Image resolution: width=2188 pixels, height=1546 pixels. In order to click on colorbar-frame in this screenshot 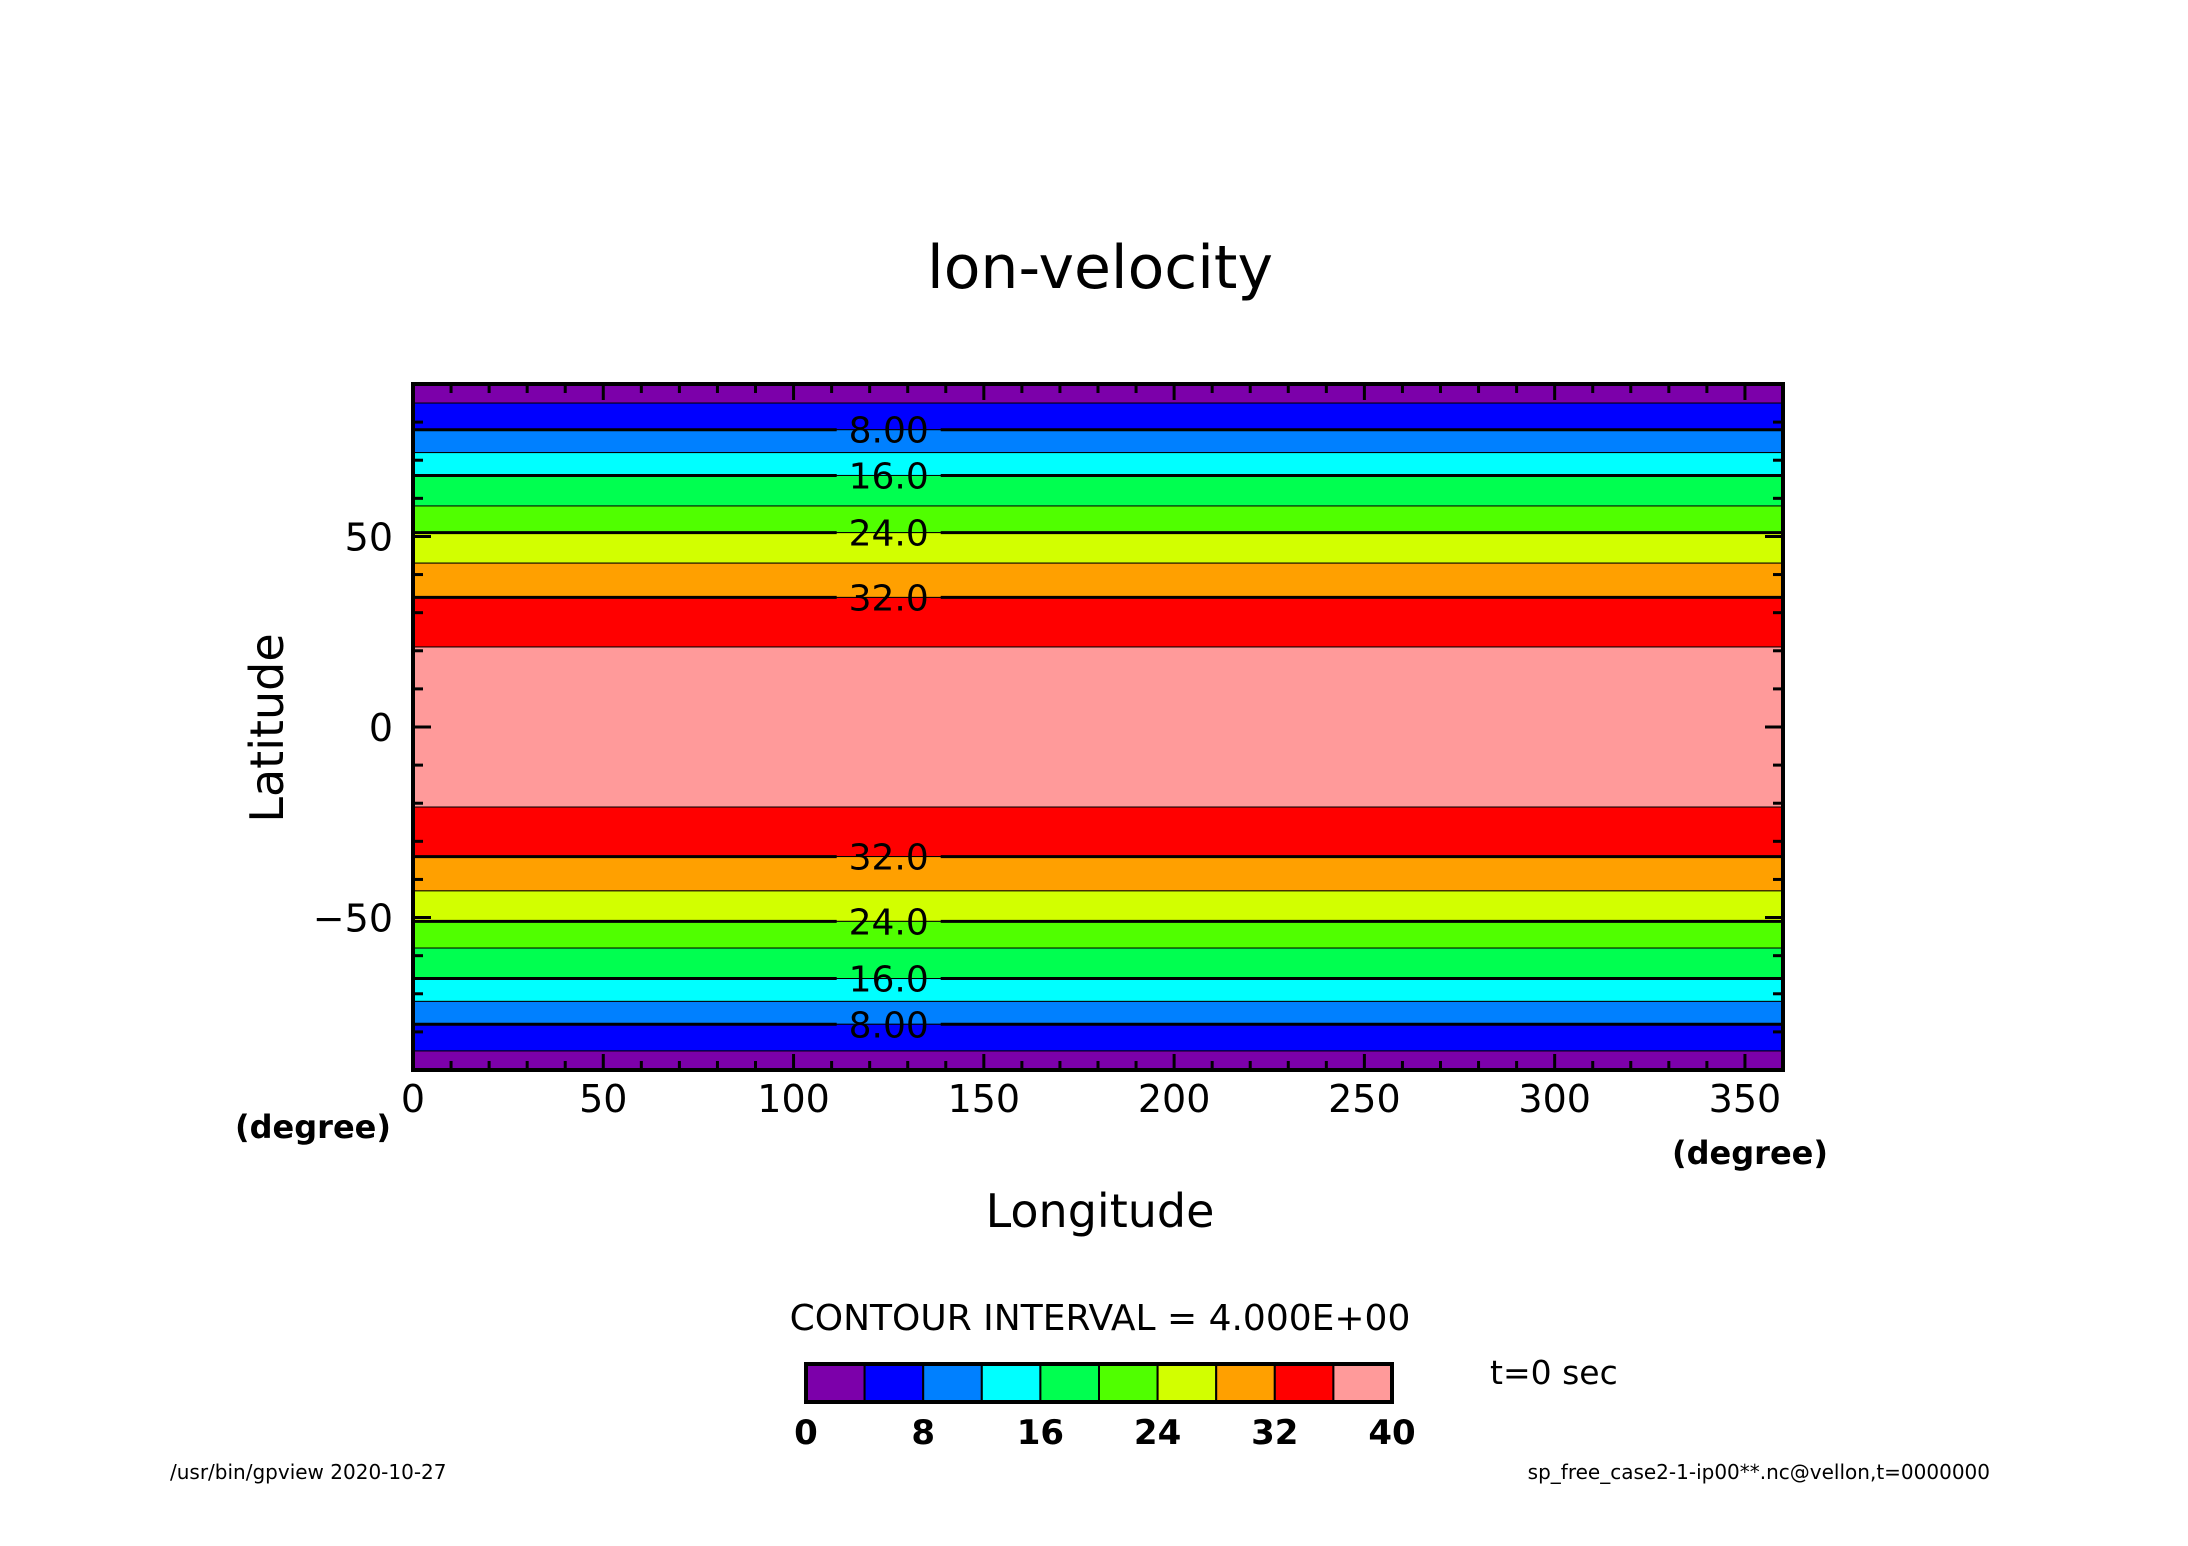, I will do `click(1099, 1383)`.